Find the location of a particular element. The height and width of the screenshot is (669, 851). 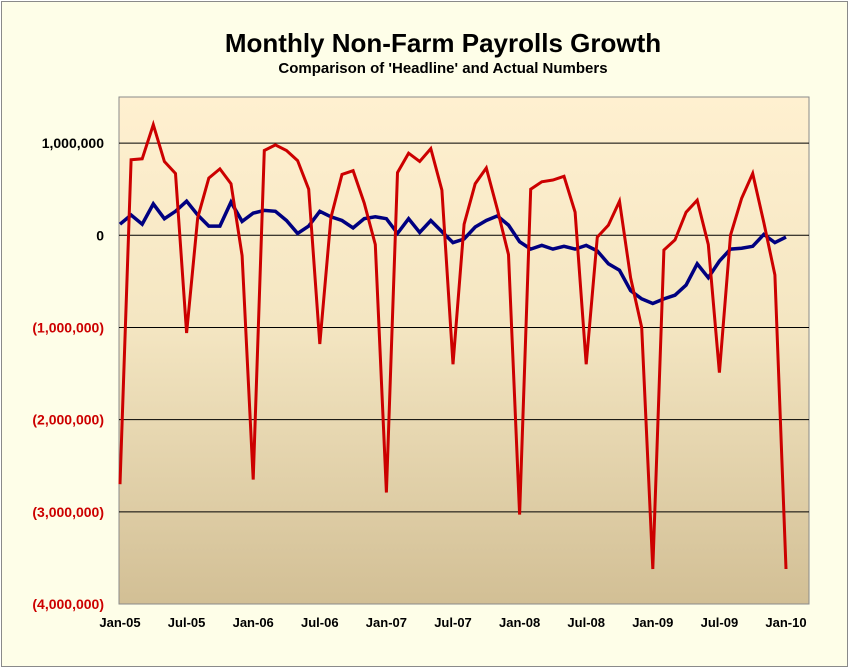

y-tick-label: (4,000,000) is located at coordinates (68, 604).